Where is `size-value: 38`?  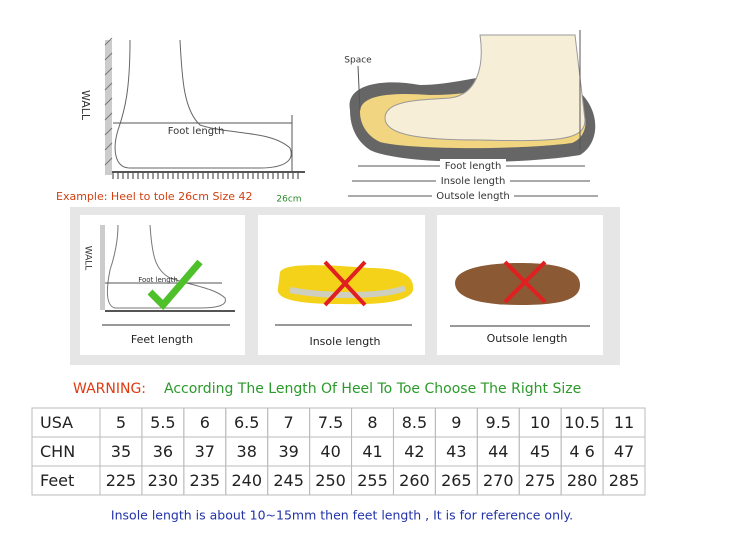 size-value: 38 is located at coordinates (247, 451).